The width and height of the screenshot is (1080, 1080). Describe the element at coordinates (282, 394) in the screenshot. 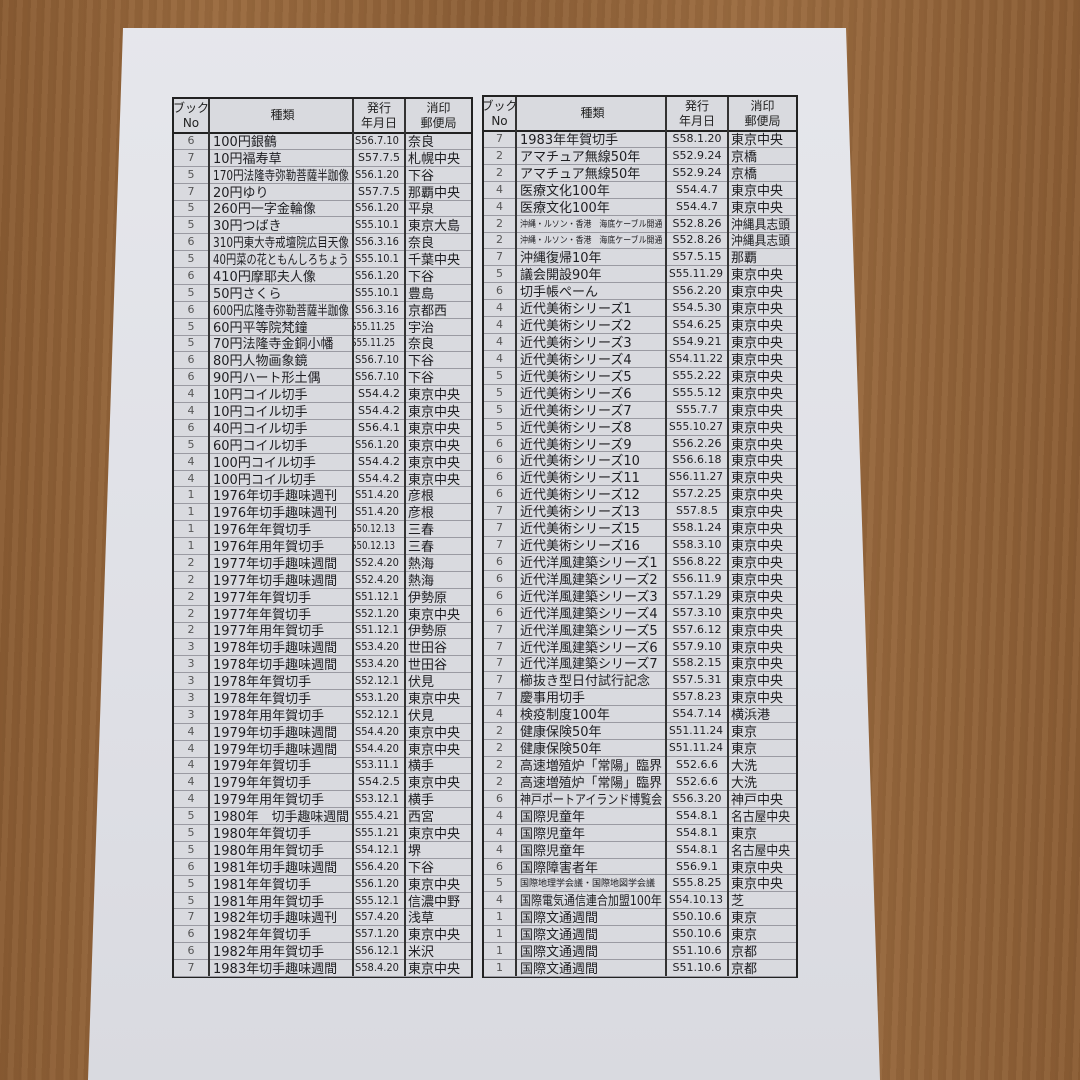

I see `stamp-type-cell: 10円コイル切手` at that location.